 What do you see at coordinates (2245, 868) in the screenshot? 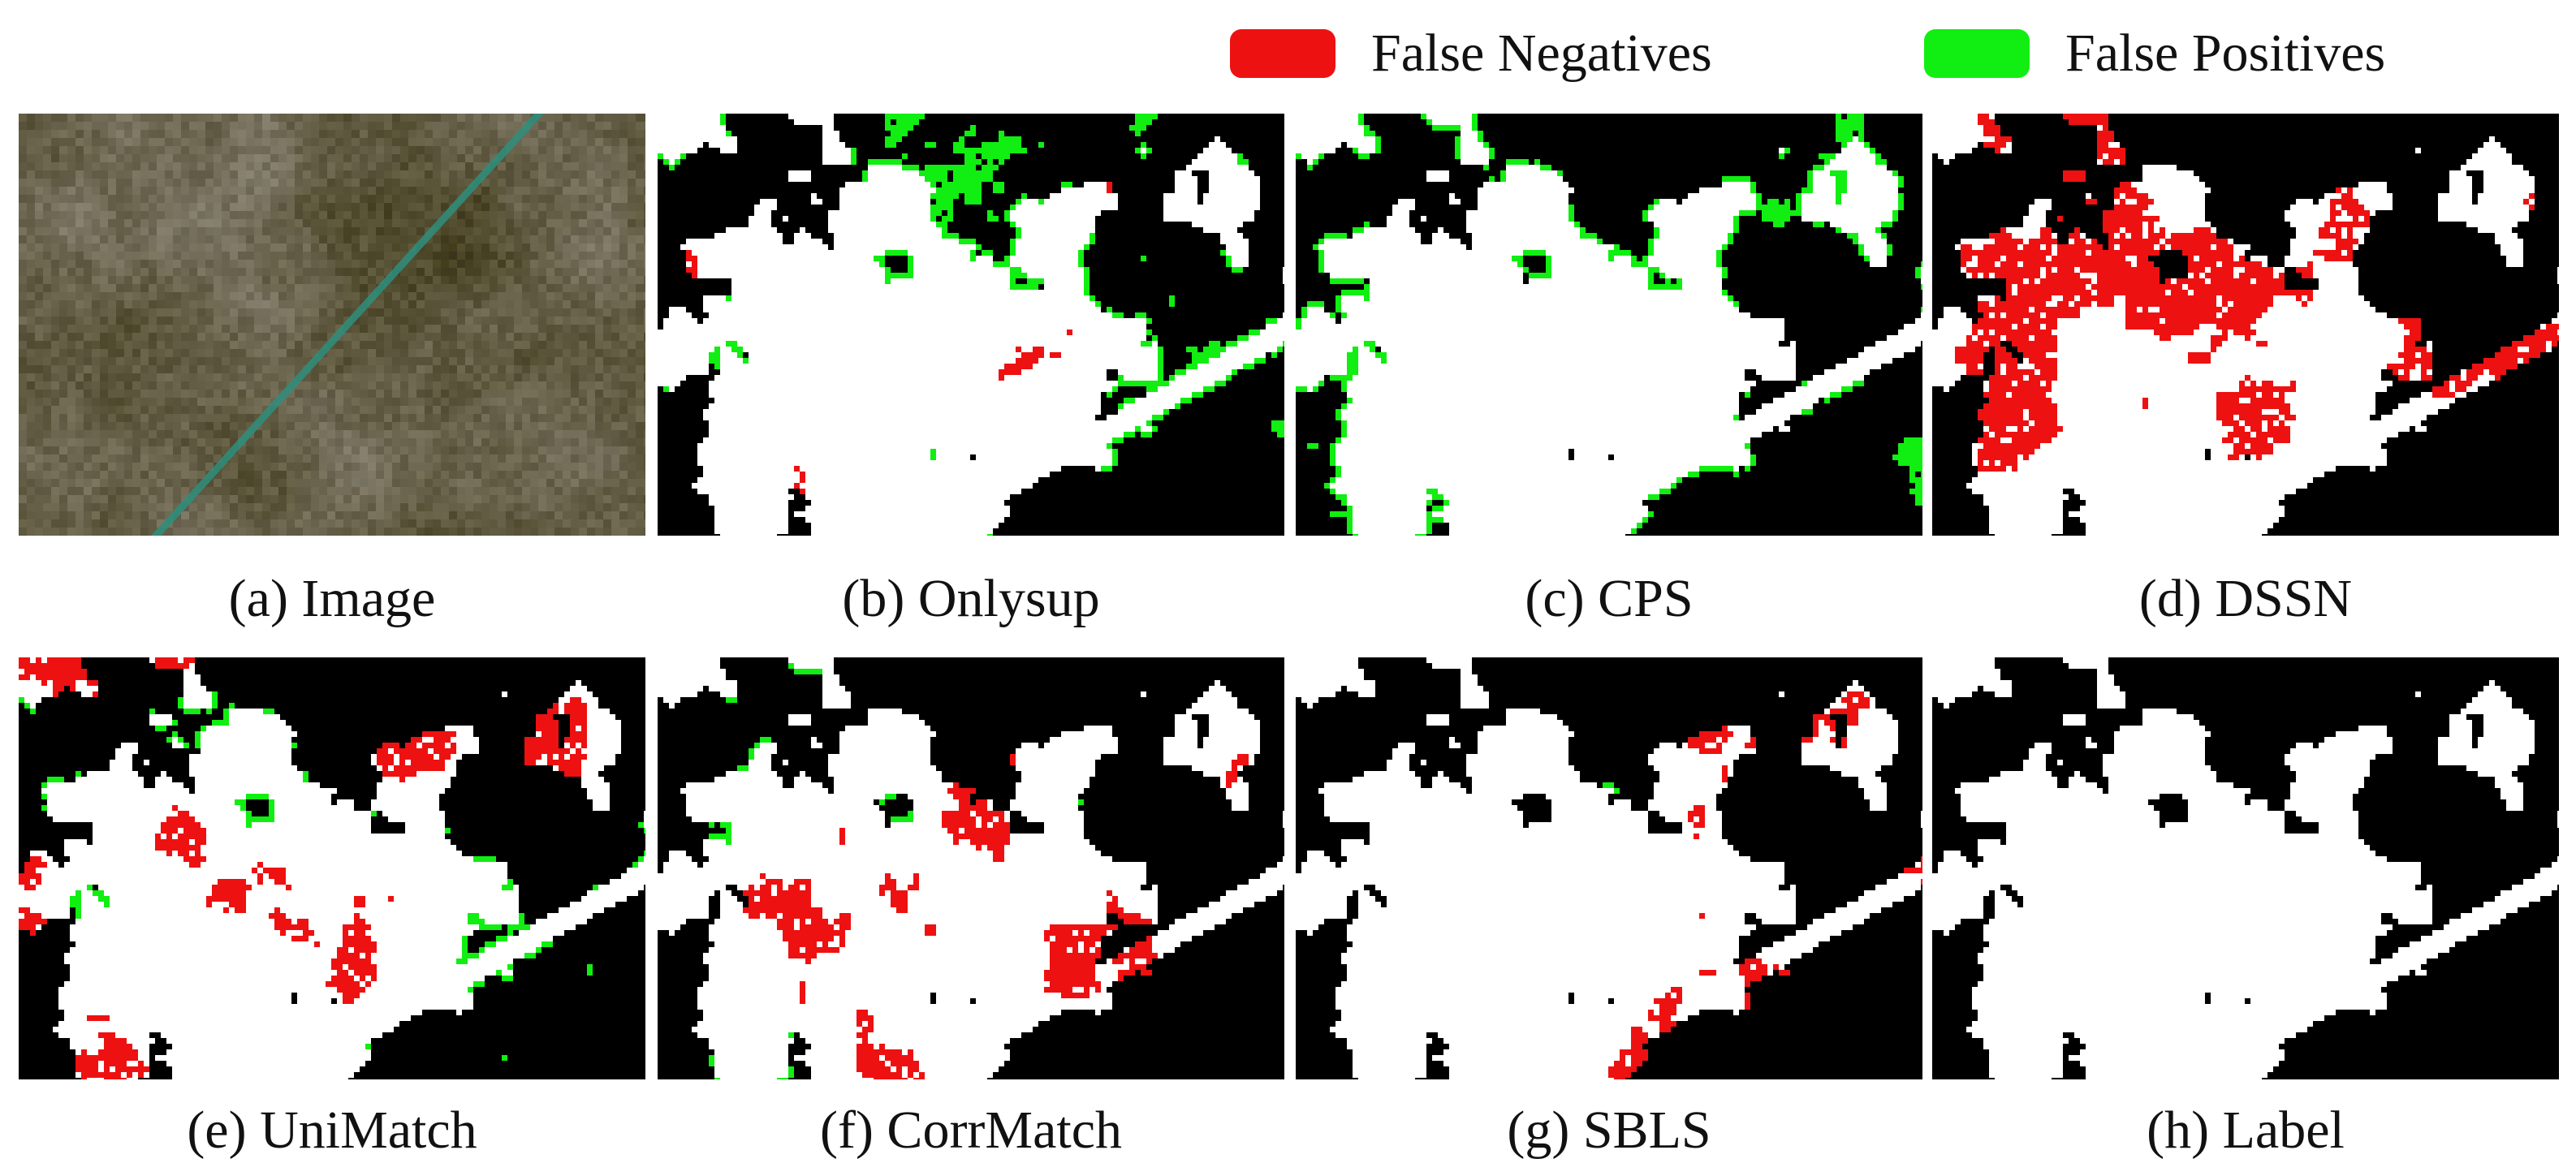
I see `panel-label` at bounding box center [2245, 868].